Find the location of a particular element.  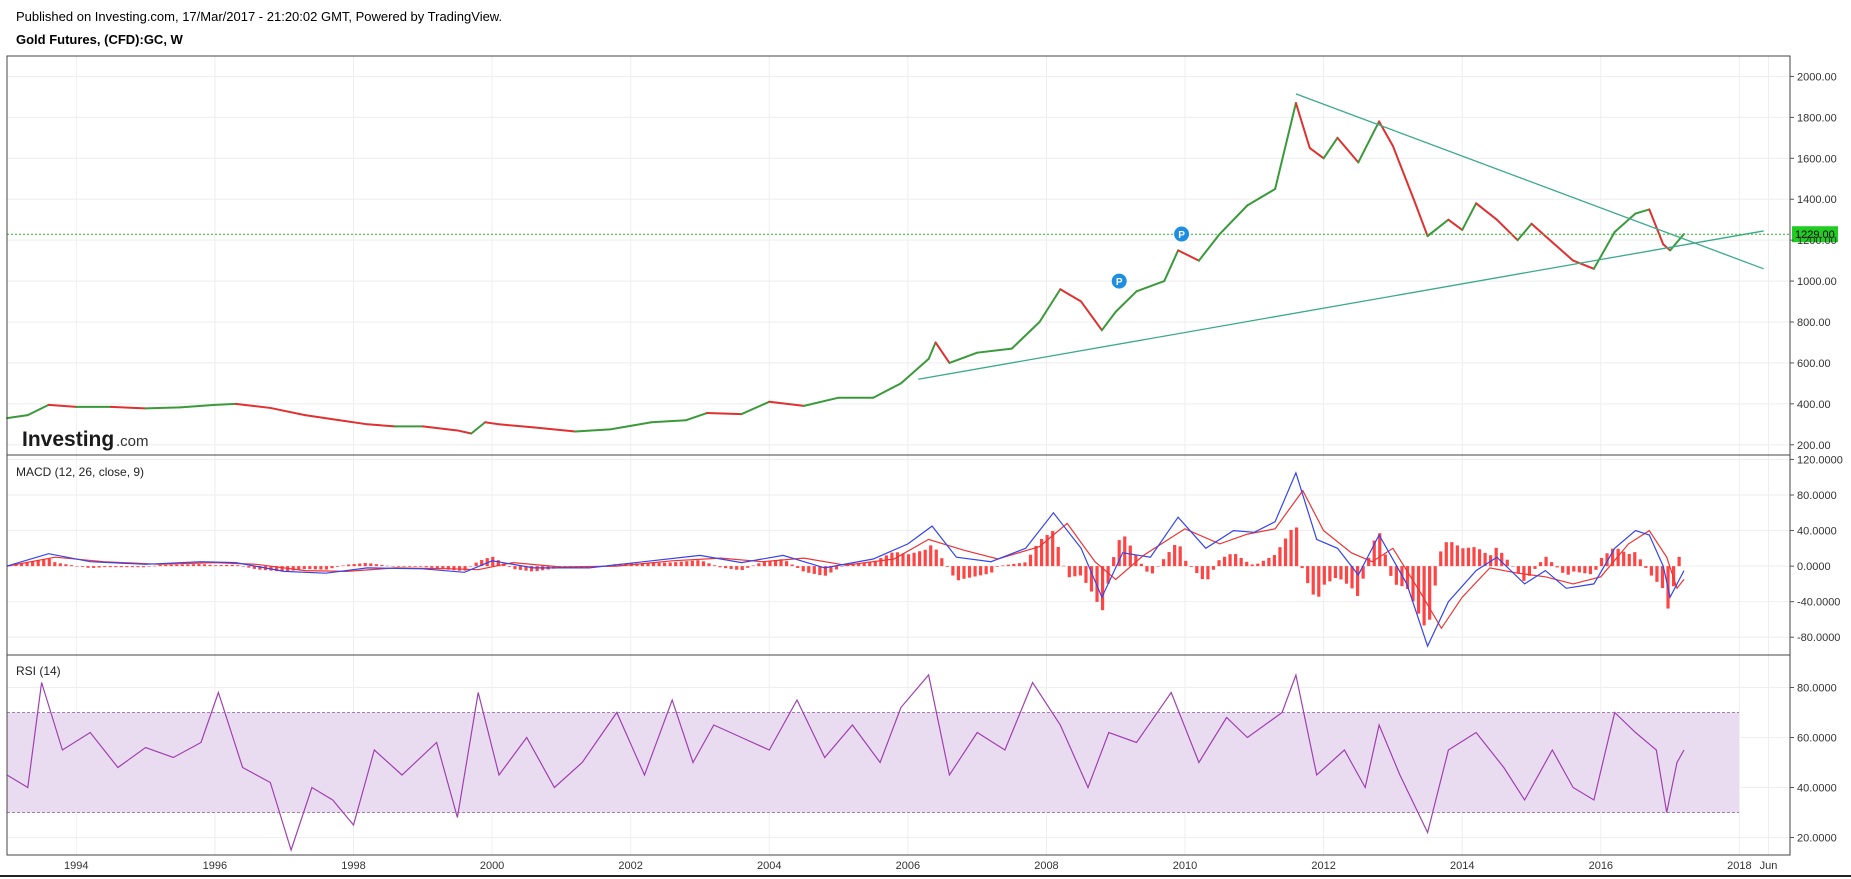

rsi-y-tick-label: 60.0000 is located at coordinates (1817, 739).